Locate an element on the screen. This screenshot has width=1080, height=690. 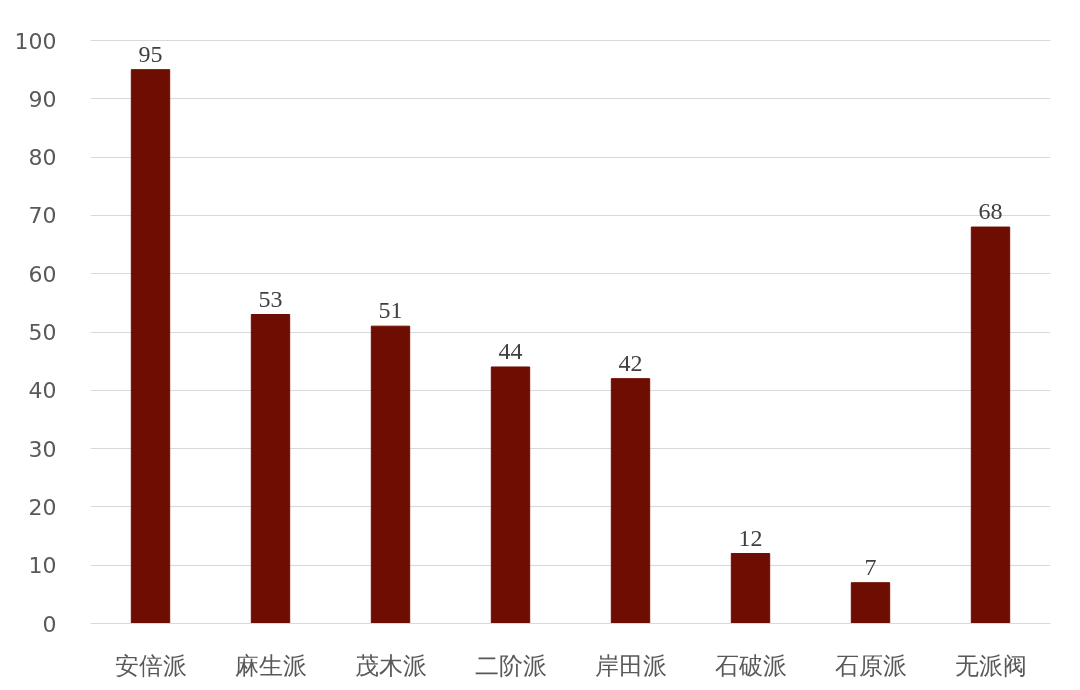
data-label: 44 is located at coordinates (510, 350).